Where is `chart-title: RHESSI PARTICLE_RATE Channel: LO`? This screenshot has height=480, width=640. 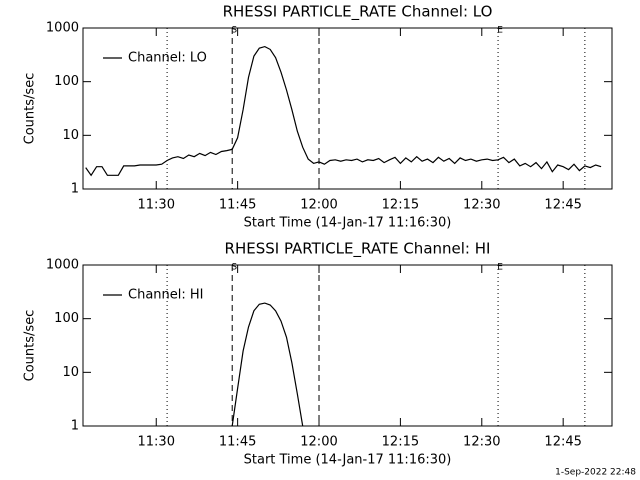
chart-title: RHESSI PARTICLE_RATE Channel: LO is located at coordinates (358, 12).